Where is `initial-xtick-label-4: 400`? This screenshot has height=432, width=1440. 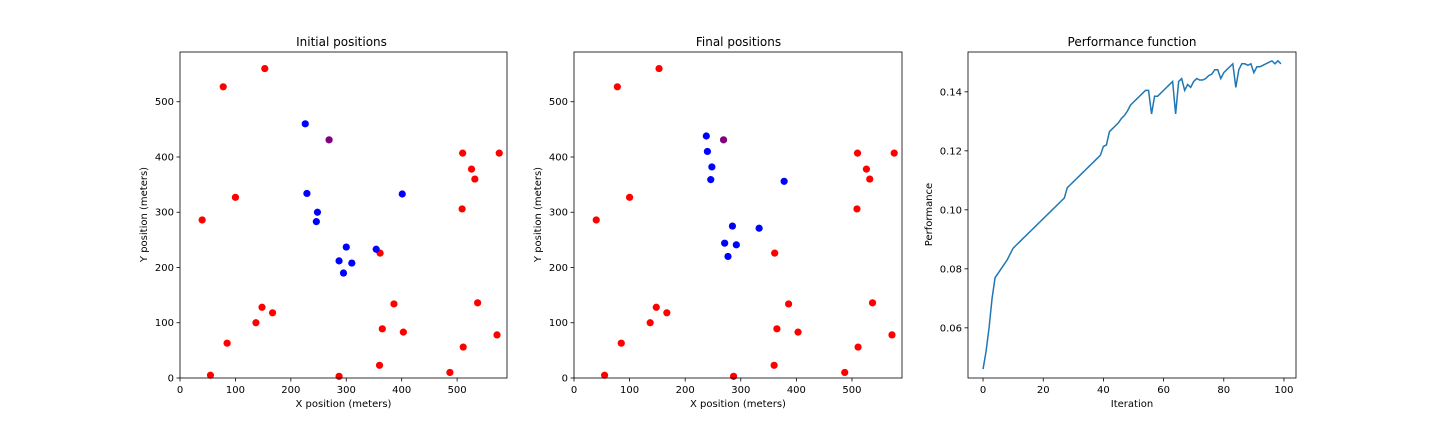 initial-xtick-label-4: 400 is located at coordinates (401, 390).